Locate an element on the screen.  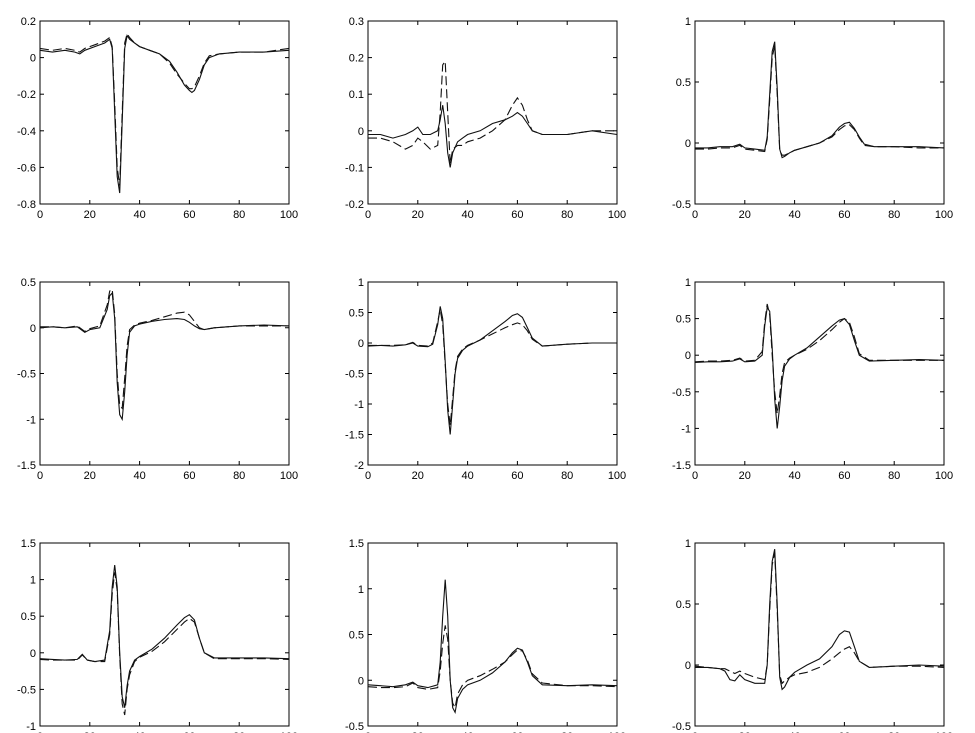
y-tick-label: -0.2 is located at coordinates (354, 205).